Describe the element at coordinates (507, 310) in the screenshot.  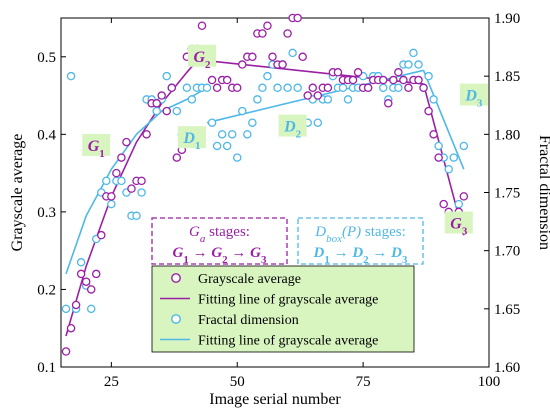
I see `y-right-tick-label: 1.65` at that location.